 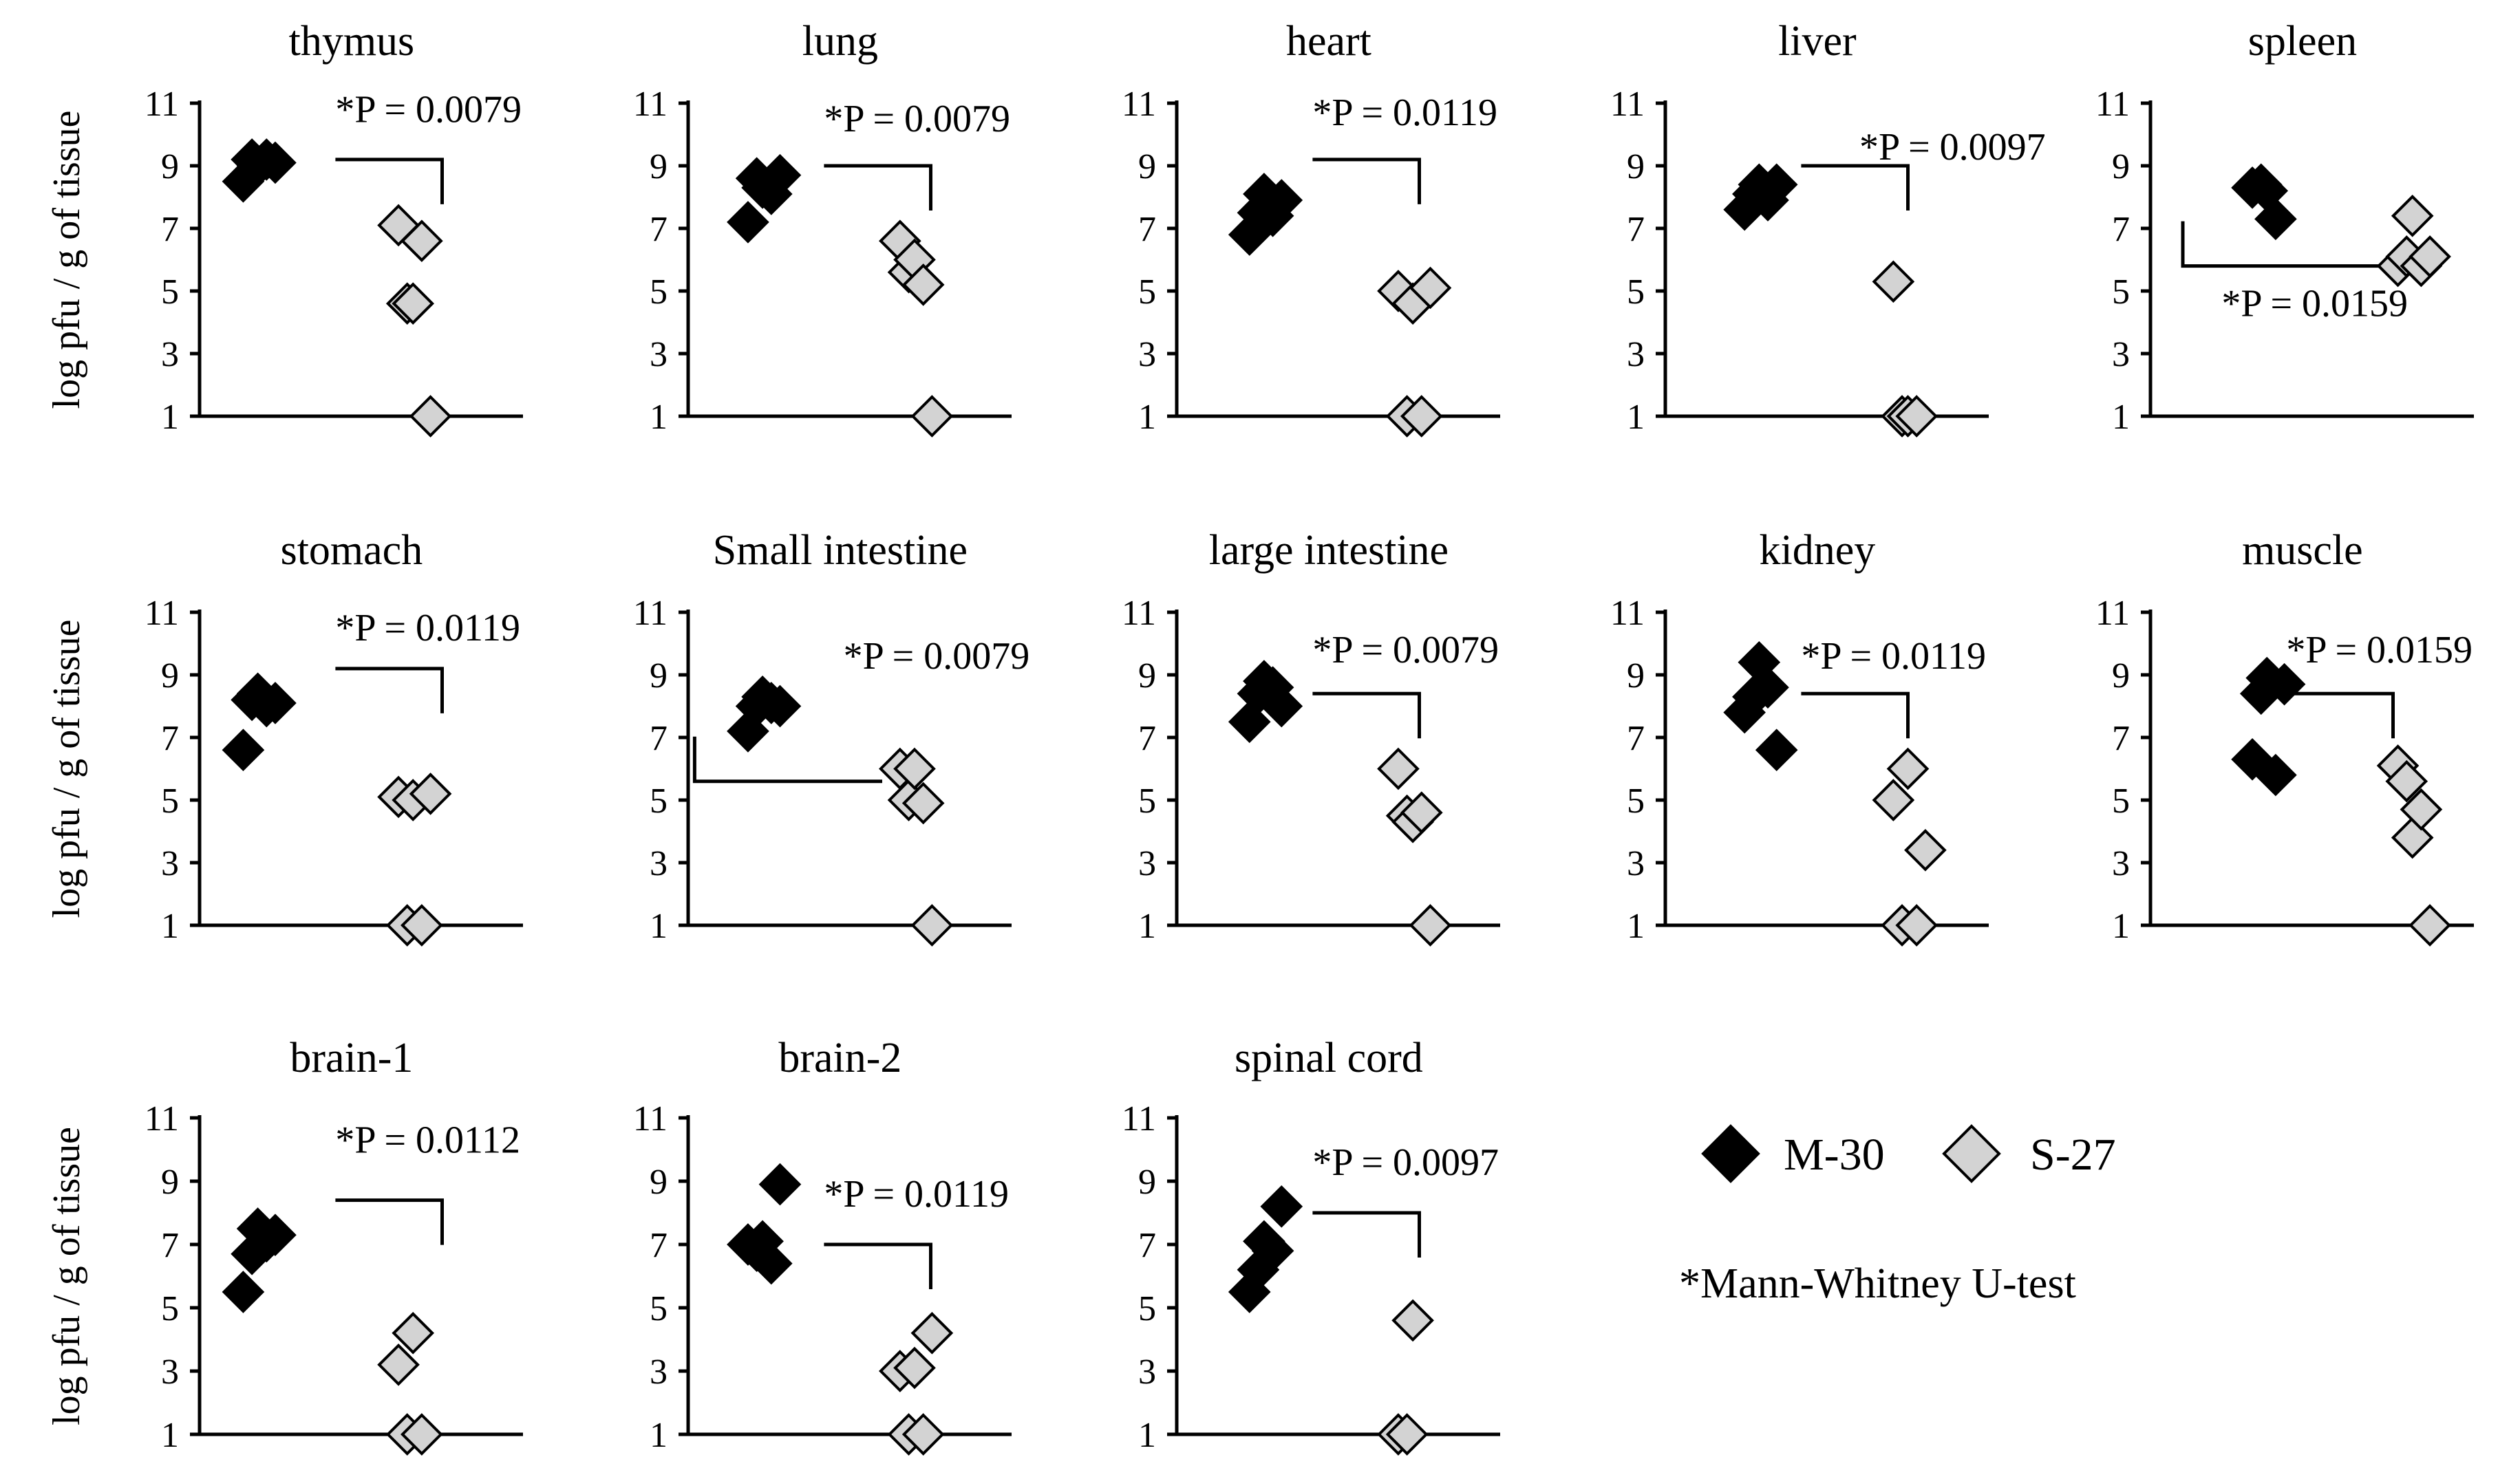 I want to click on panel-title: Small intestine, so click(x=840, y=550).